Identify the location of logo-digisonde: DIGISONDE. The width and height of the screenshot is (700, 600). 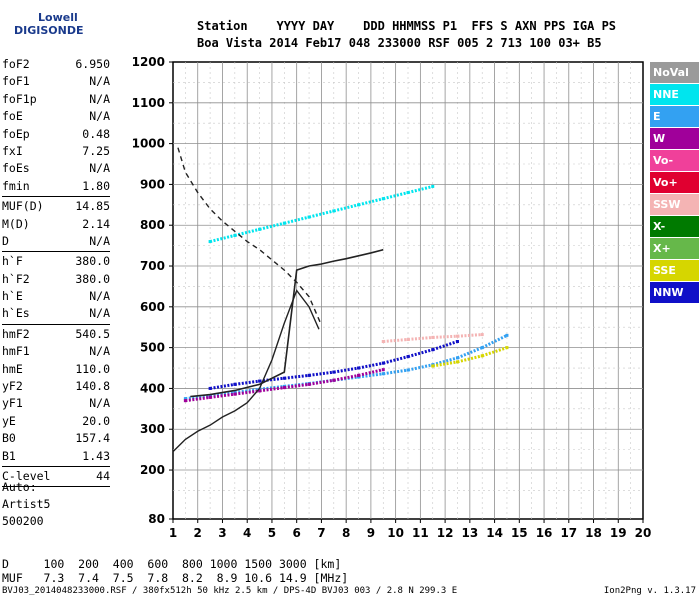
(49, 30).